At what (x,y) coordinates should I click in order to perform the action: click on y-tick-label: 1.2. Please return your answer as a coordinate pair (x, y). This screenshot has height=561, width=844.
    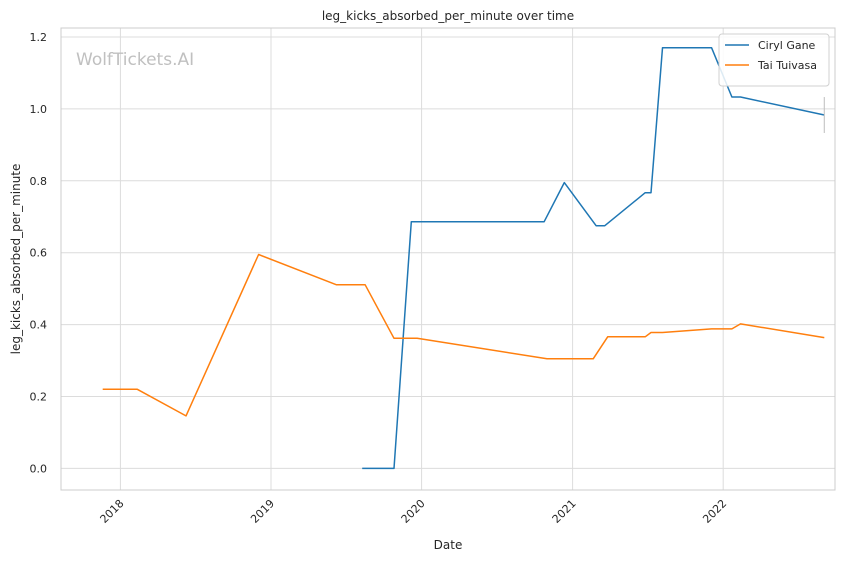
    Looking at the image, I should click on (39, 37).